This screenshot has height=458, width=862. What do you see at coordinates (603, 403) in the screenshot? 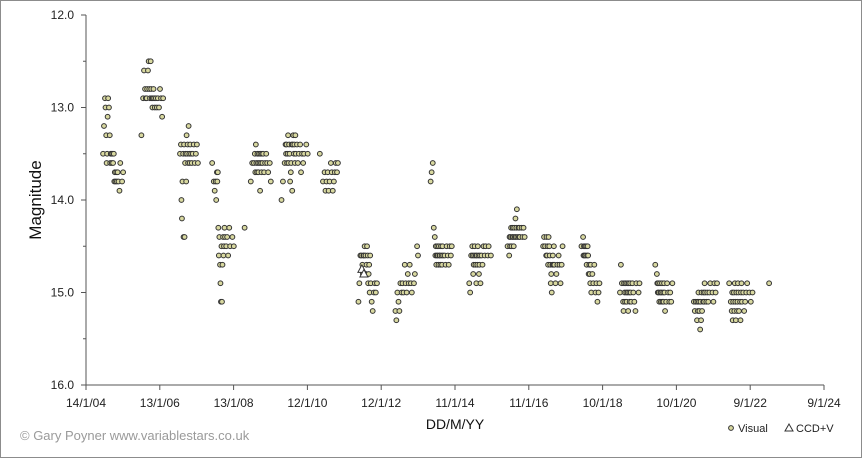
I see `x-tick-label: 10/1/18` at bounding box center [603, 403].